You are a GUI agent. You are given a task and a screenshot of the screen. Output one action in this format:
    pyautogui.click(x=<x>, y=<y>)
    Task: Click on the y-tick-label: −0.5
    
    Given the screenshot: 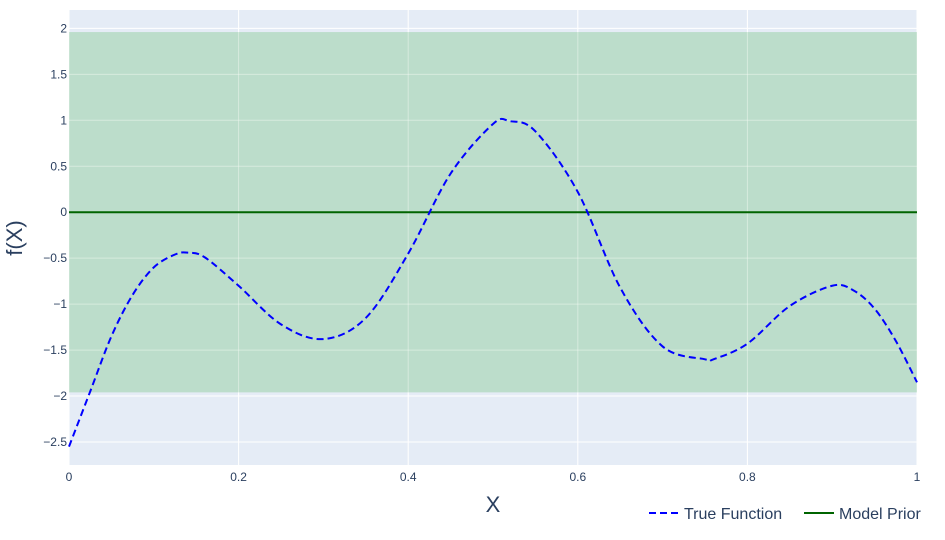 What is the action you would take?
    pyautogui.click(x=55, y=258)
    